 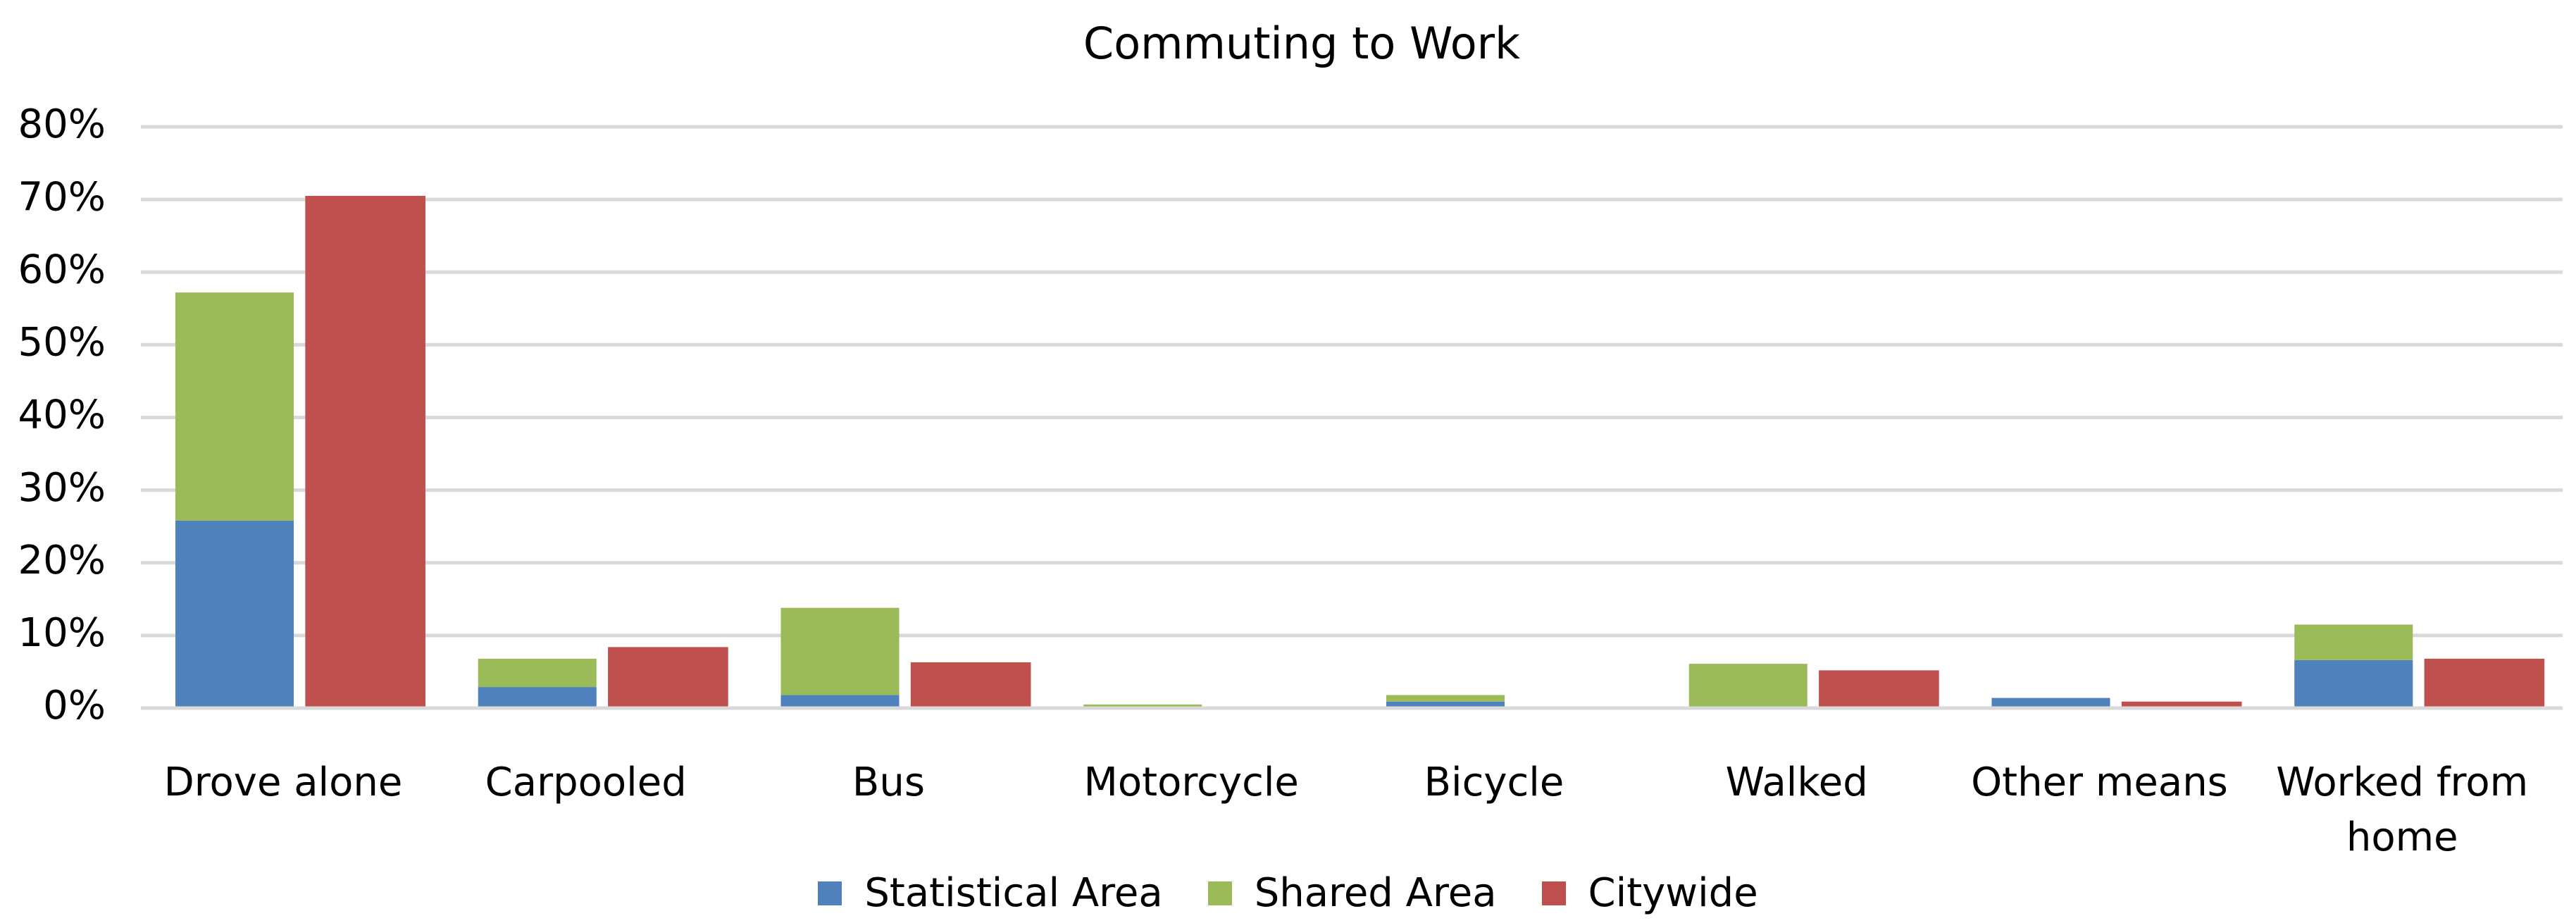 What do you see at coordinates (62, 633) in the screenshot?
I see `y-tick-label: 10%` at bounding box center [62, 633].